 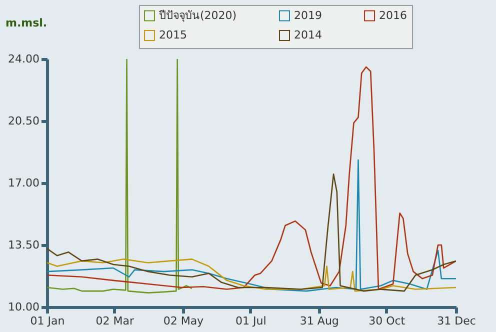 I want to click on legend-label: 2014, so click(x=308, y=35).